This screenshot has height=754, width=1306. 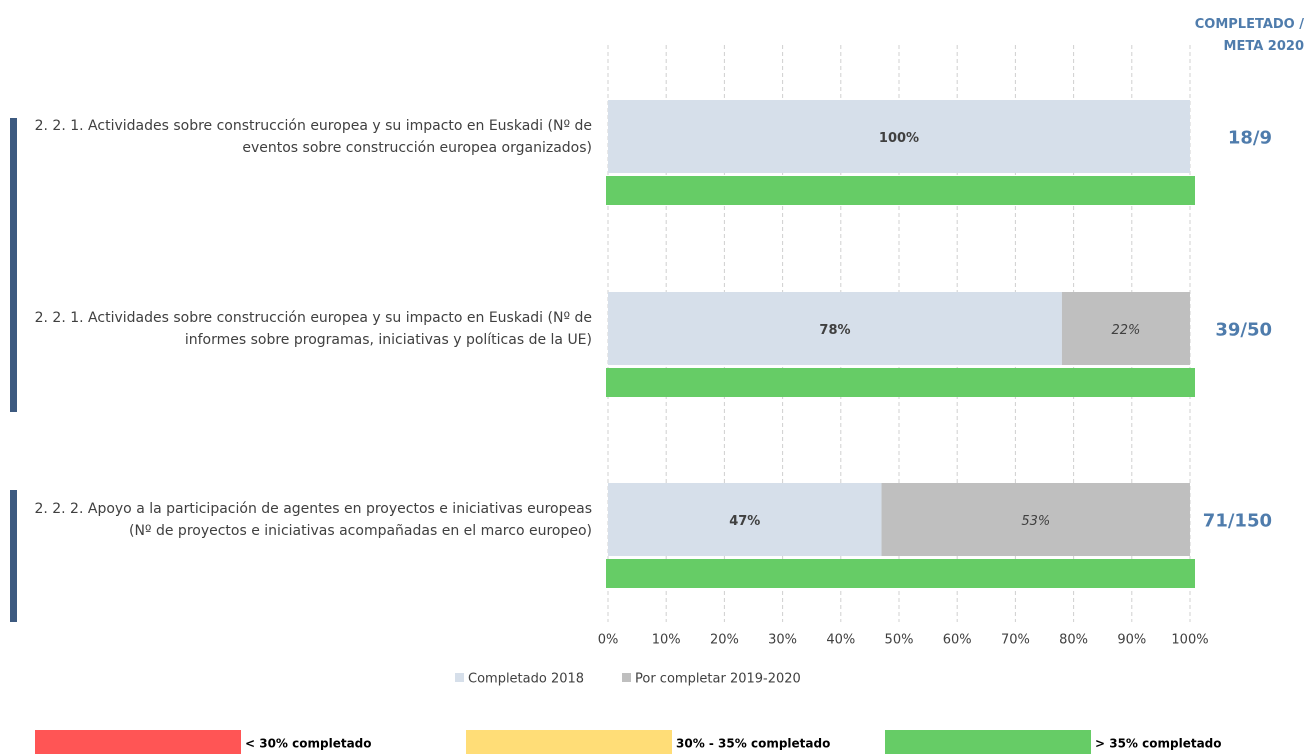 I want to click on value-label: 22%, so click(x=1126, y=330).